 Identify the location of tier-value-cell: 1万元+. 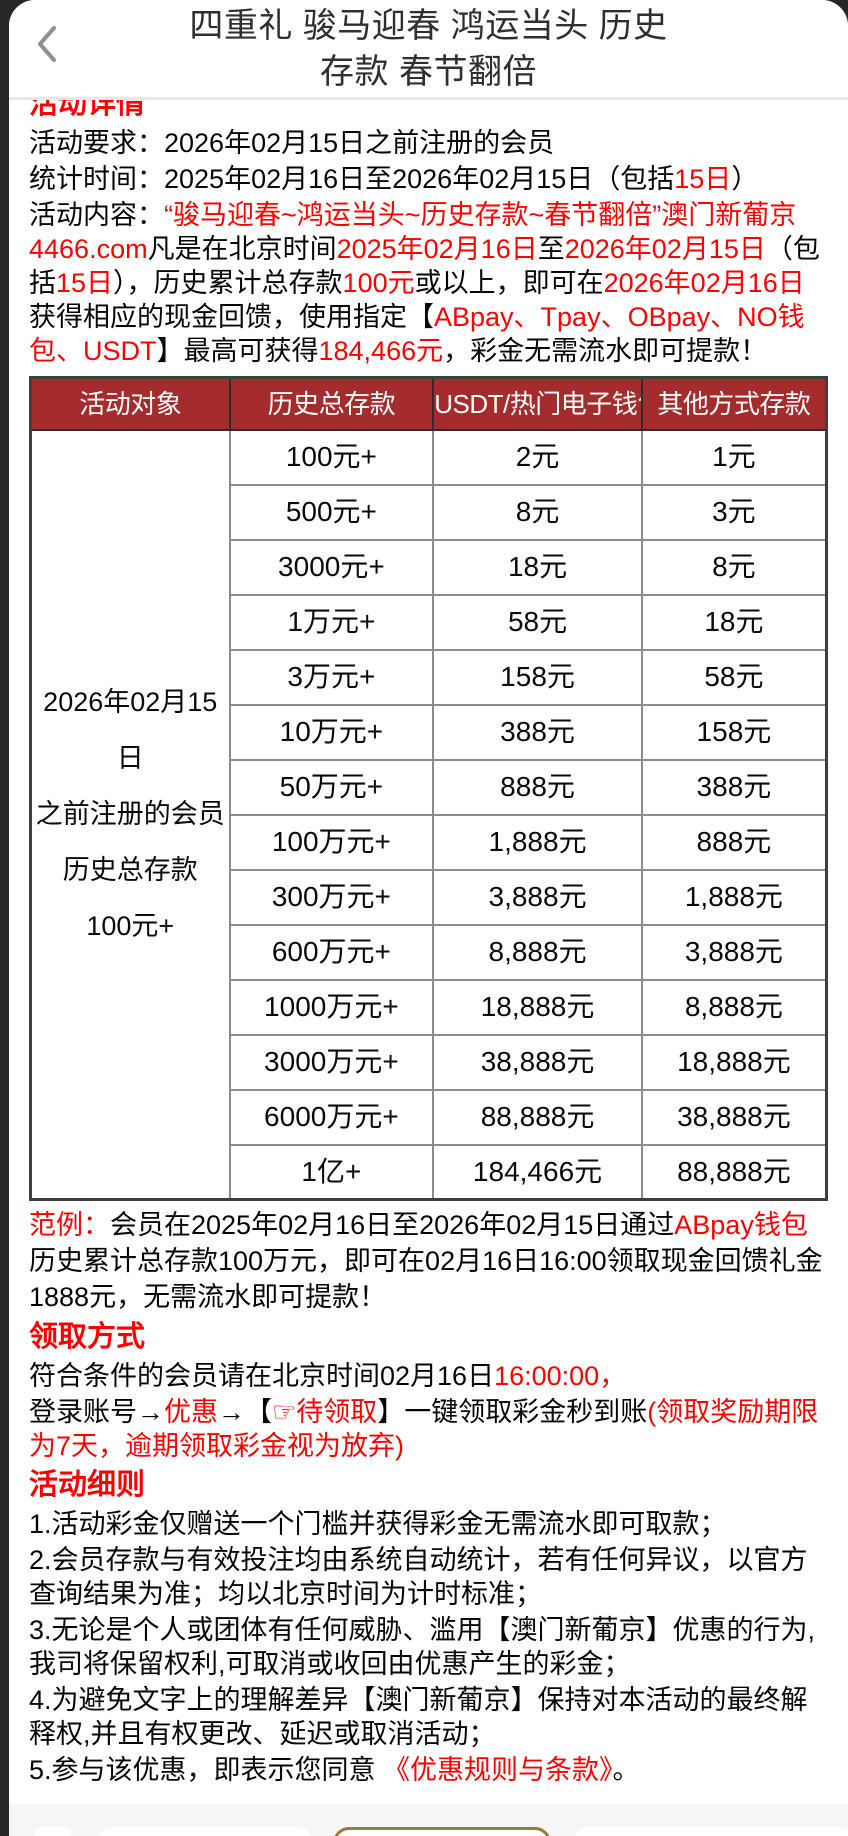
(331, 622).